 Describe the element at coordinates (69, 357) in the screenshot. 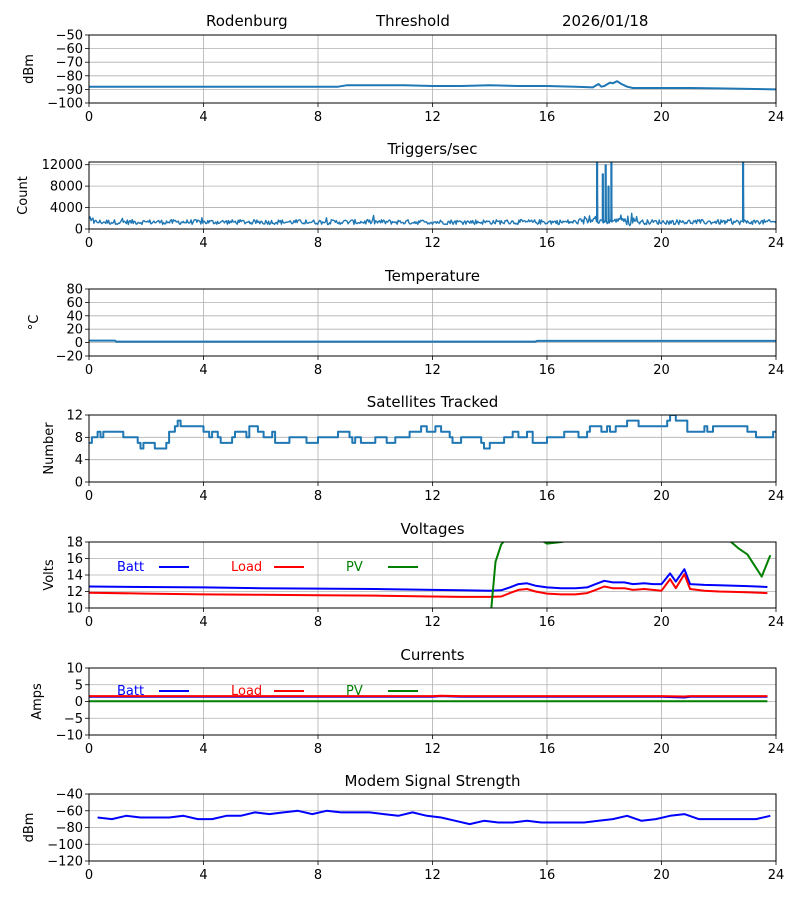

I see `y-tick-label: −20` at that location.